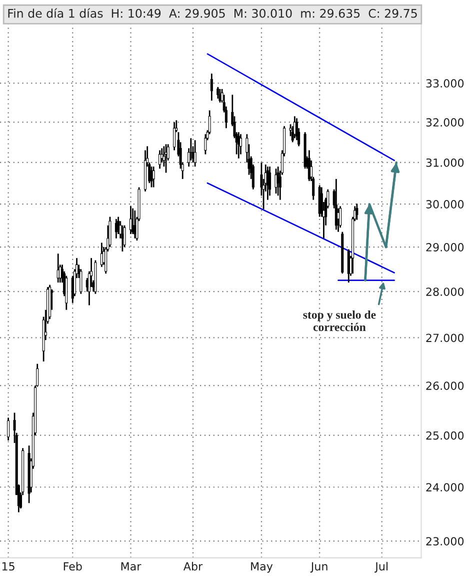 The height and width of the screenshot is (578, 476). I want to click on x-tick-label: May, so click(262, 567).